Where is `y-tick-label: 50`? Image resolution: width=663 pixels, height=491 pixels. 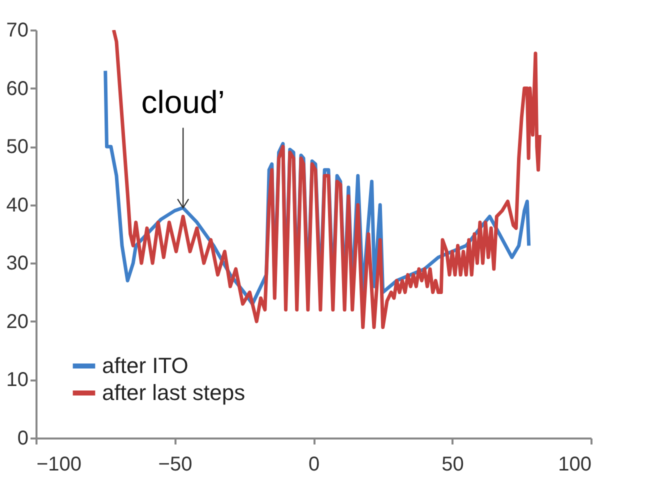 y-tick-label: 50 is located at coordinates (17, 147).